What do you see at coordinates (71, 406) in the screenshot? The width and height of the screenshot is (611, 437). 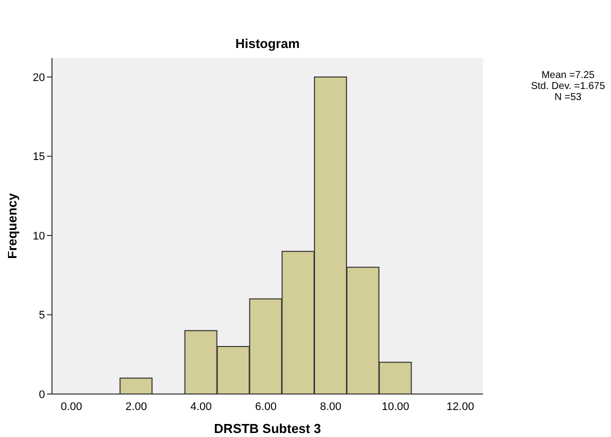 I see `x-tick-label: 0.00` at bounding box center [71, 406].